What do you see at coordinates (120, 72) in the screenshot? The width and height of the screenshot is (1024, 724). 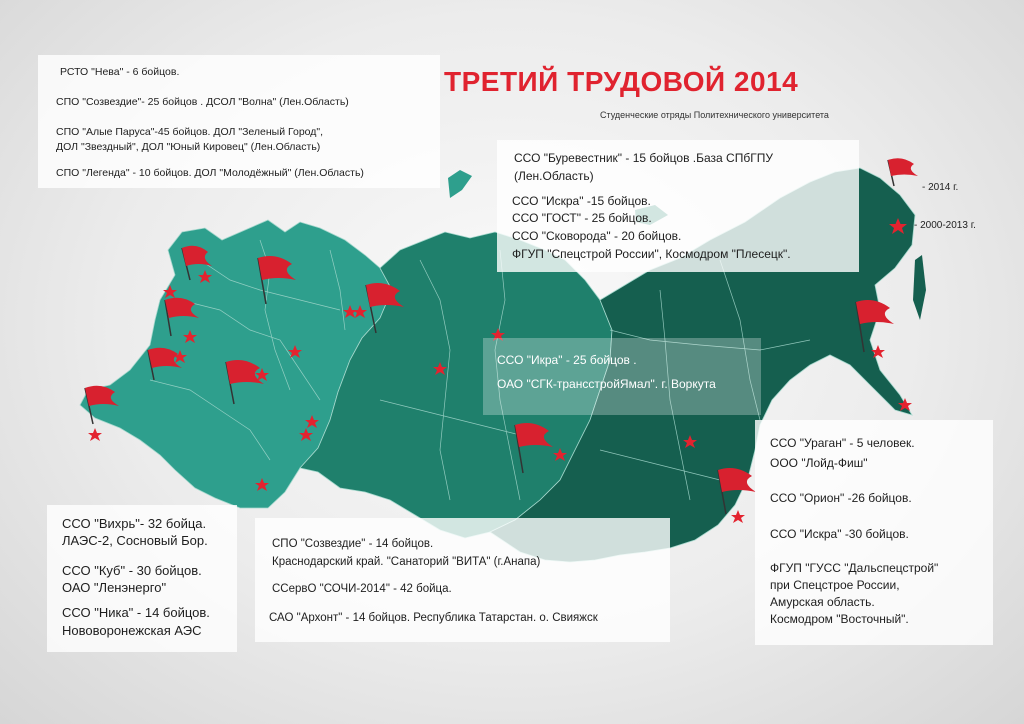 I see `panel-line: РСТО "Нева" - 6 бойцов.` at bounding box center [120, 72].